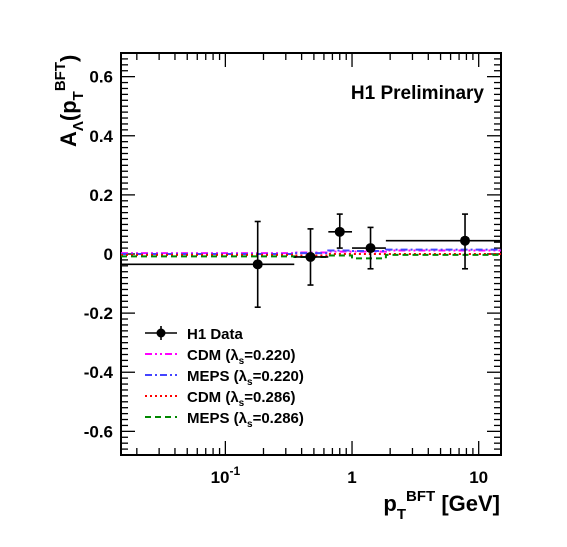 This screenshot has width=567, height=547. What do you see at coordinates (68, 58) in the screenshot?
I see `y-label-close: )` at bounding box center [68, 58].